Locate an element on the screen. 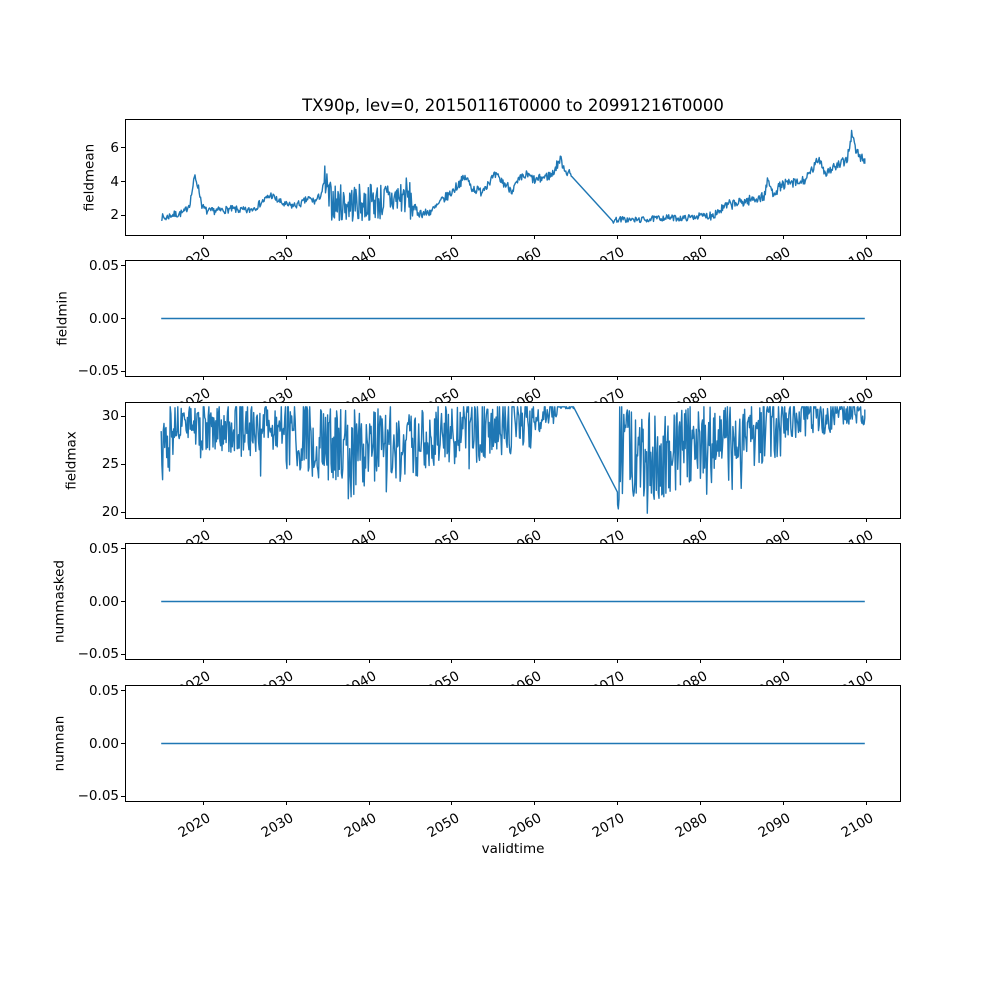  x-tick-label: 2040 is located at coordinates (360, 826).